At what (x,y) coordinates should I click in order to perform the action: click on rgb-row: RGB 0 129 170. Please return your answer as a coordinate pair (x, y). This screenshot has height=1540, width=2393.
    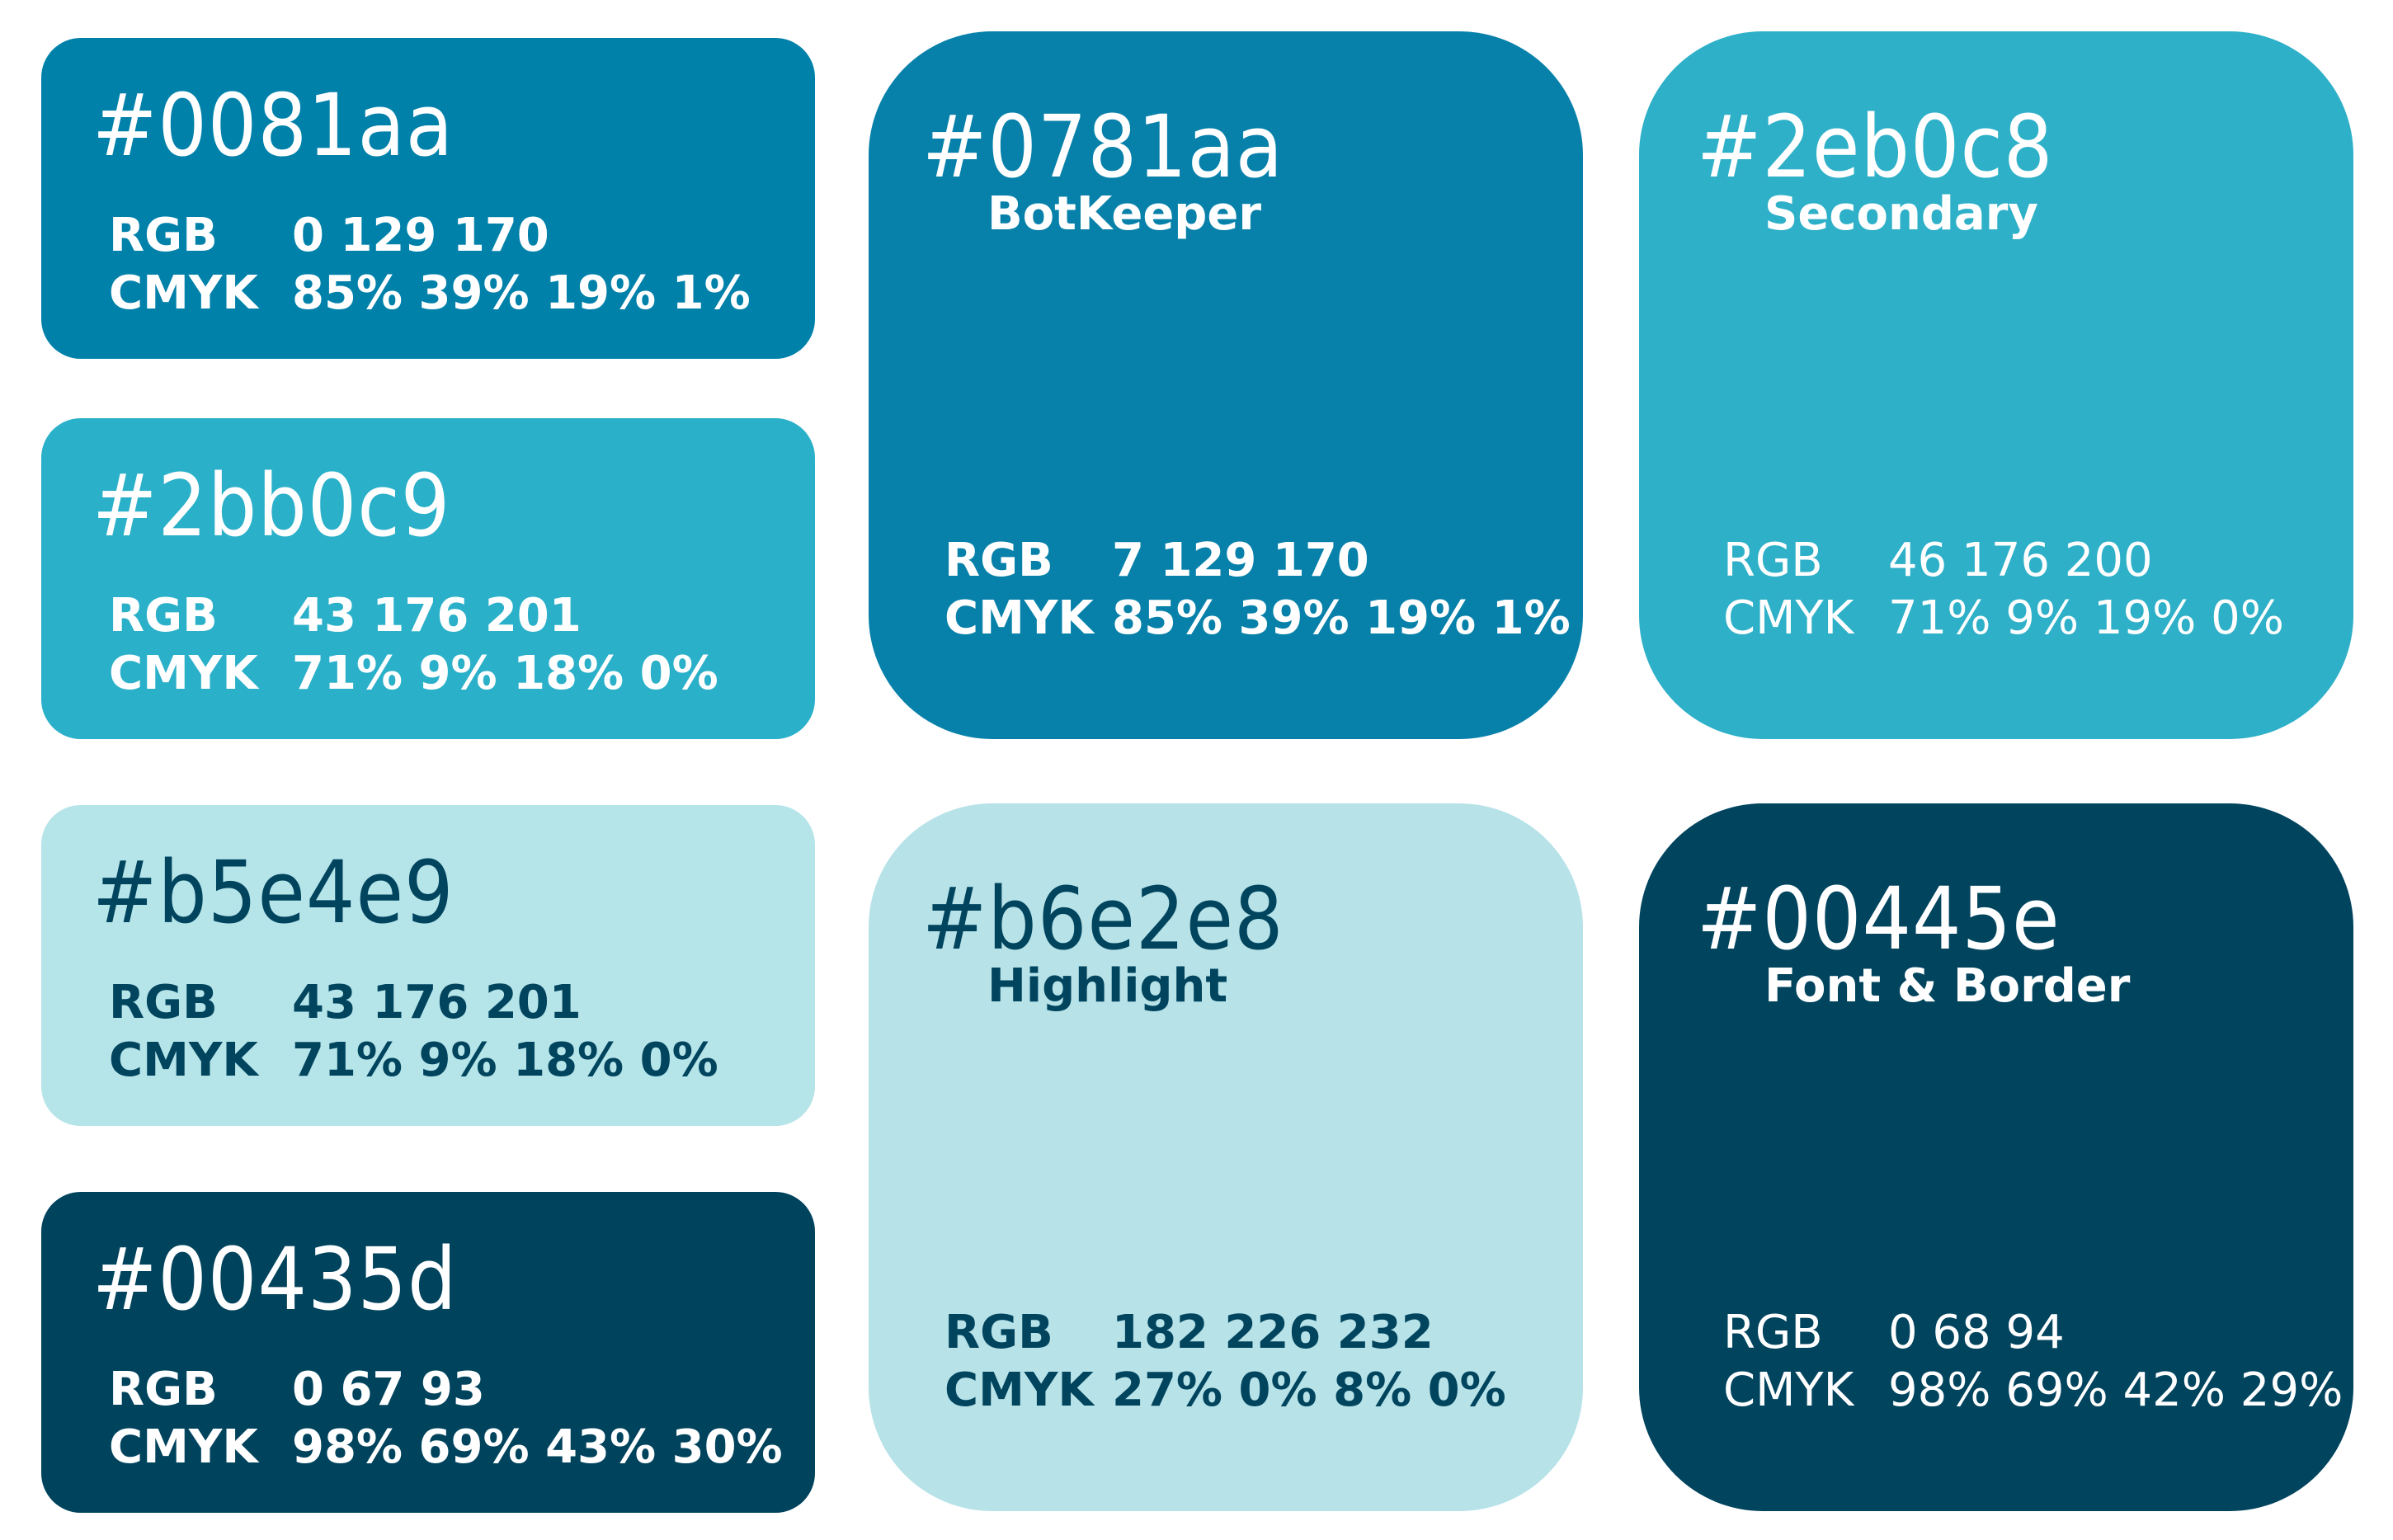
    Looking at the image, I should click on (439, 237).